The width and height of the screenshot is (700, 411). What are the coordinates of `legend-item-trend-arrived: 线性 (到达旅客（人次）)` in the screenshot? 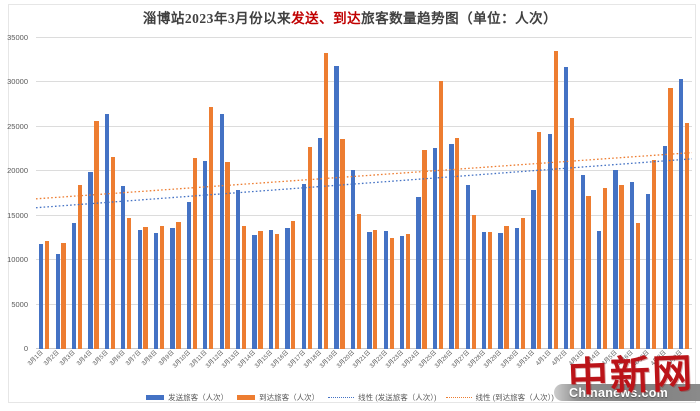 It's located at (499, 397).